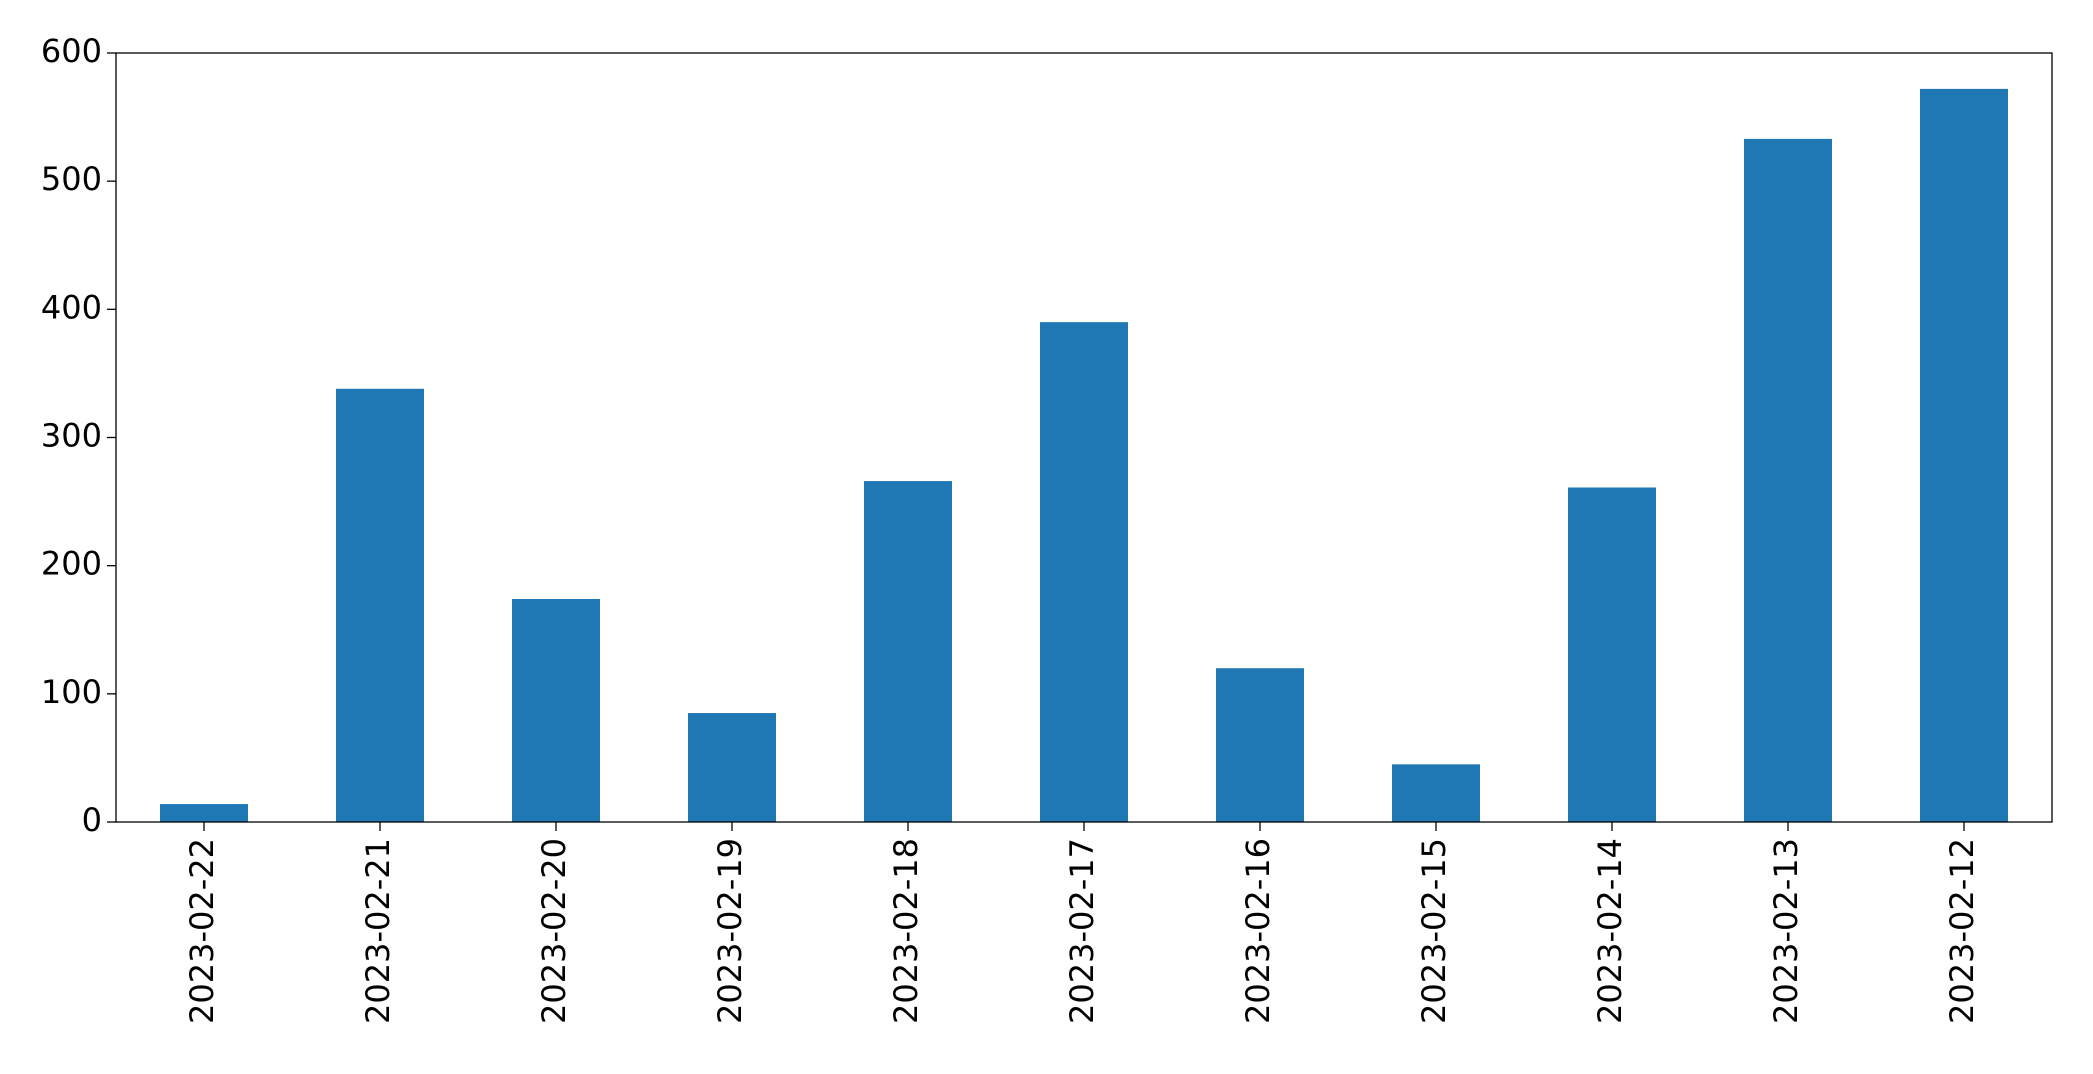 The image size is (2093, 1074). I want to click on y-tick-label: 200, so click(71, 564).